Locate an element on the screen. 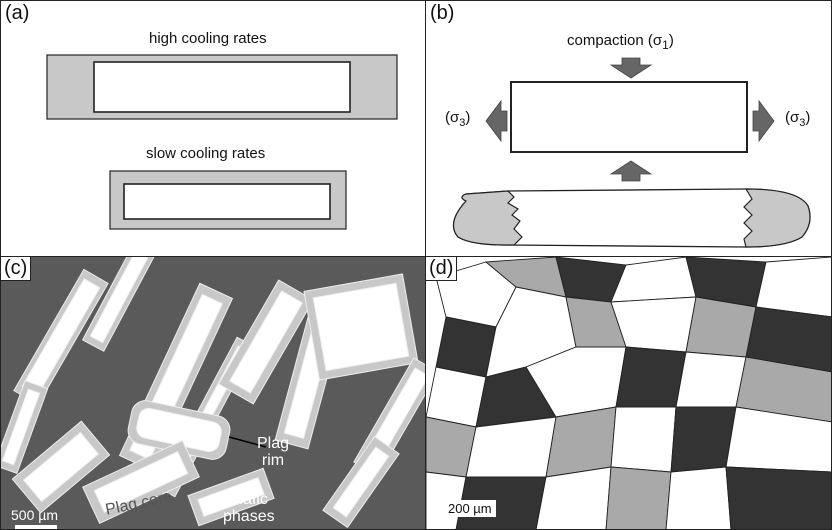  scale-label-c: 500 µm is located at coordinates (34, 515).